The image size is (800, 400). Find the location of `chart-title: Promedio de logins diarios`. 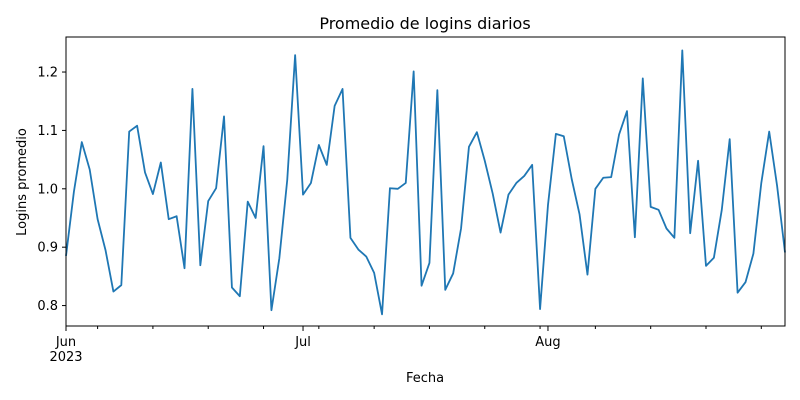

chart-title: Promedio de logins diarios is located at coordinates (424, 23).